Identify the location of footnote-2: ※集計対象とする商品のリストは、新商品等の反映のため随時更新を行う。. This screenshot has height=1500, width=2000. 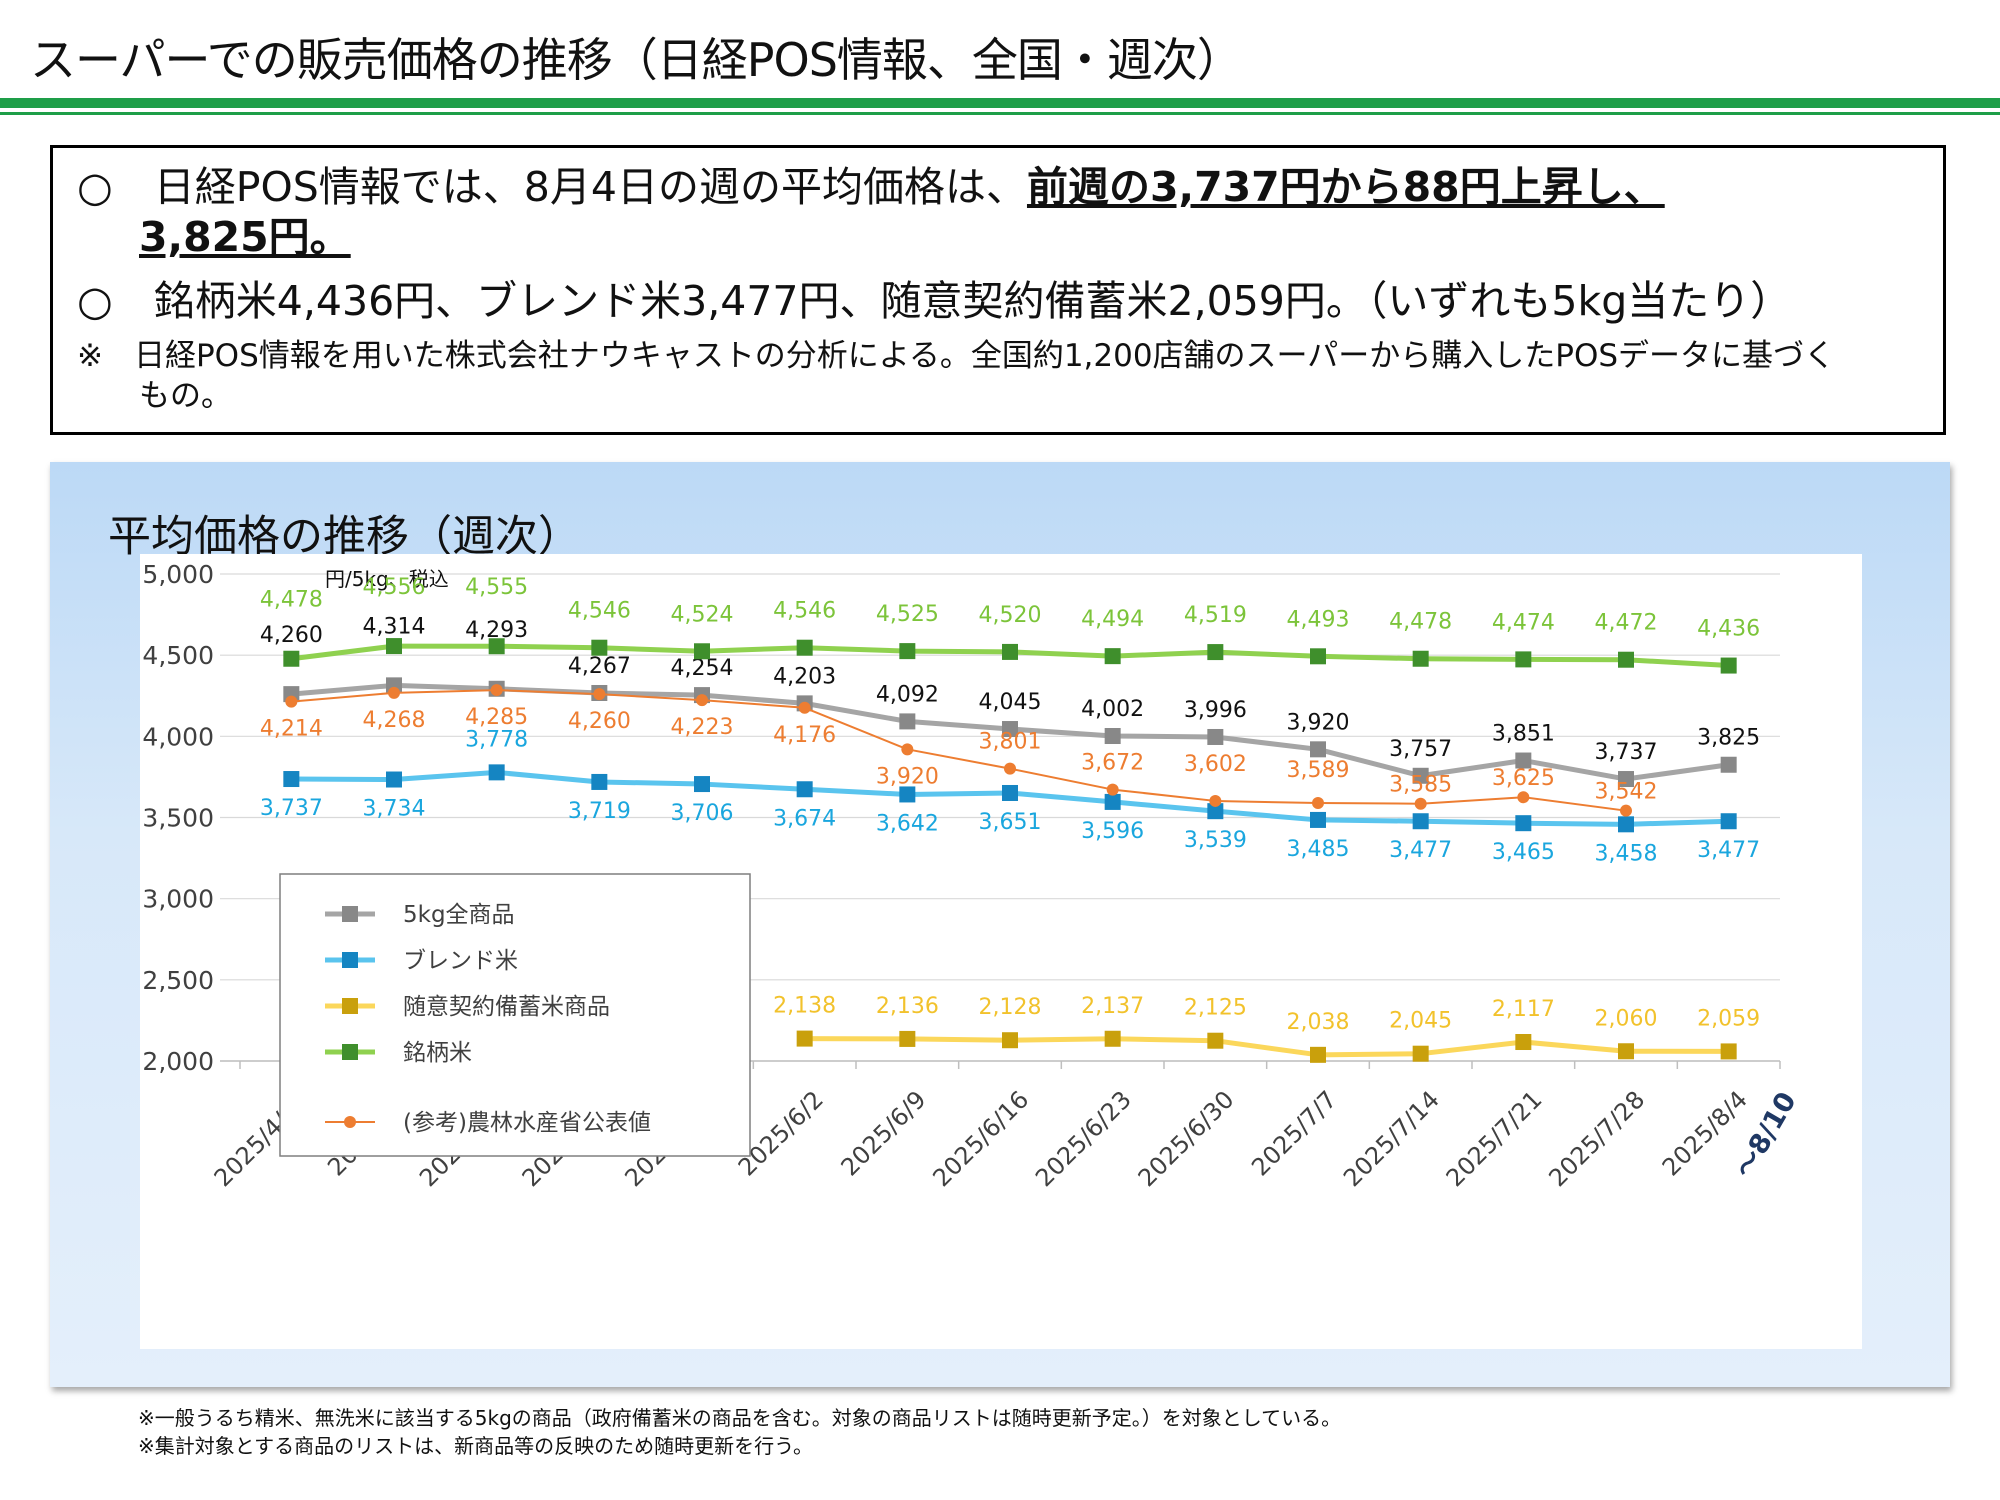
(475, 1446).